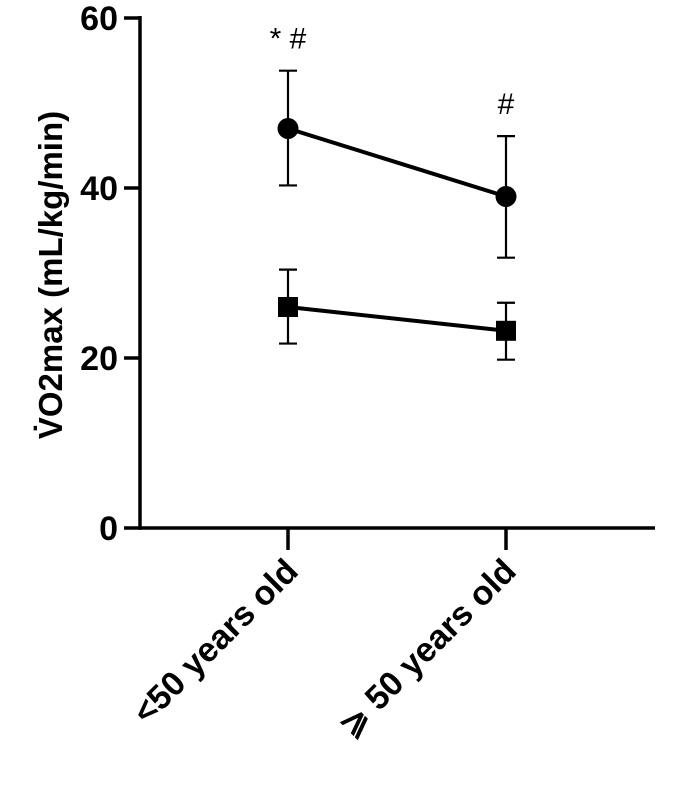  I want to click on significance-annotation: #, so click(506, 104).